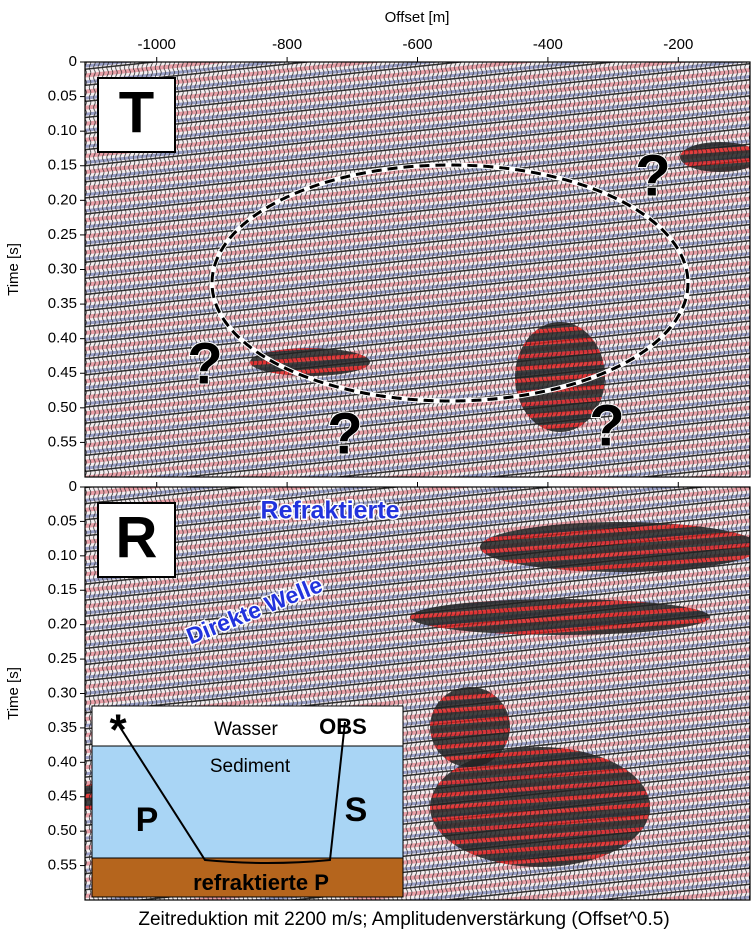 The width and height of the screenshot is (755, 939). What do you see at coordinates (678, 44) in the screenshot?
I see `x-tick-label: -200` at bounding box center [678, 44].